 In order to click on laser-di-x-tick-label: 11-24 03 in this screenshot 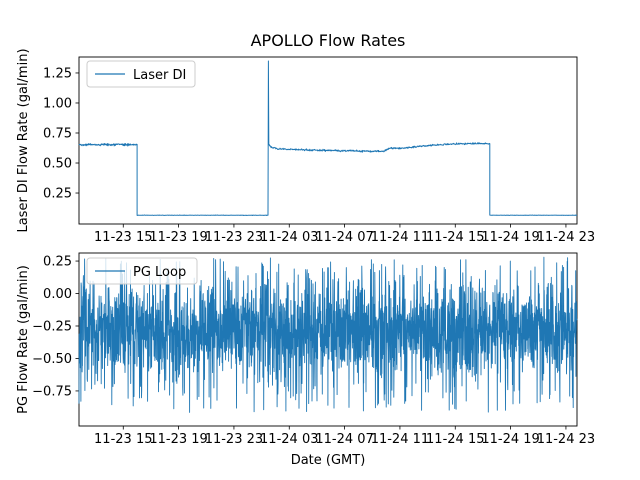, I will do `click(289, 237)`.